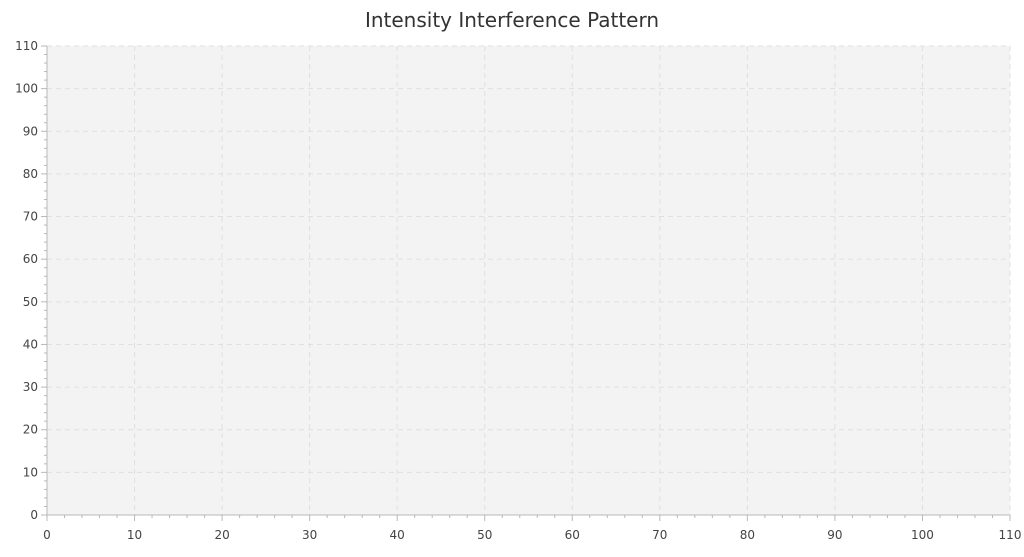  What do you see at coordinates (30, 131) in the screenshot?
I see `y-tick-label: 90` at bounding box center [30, 131].